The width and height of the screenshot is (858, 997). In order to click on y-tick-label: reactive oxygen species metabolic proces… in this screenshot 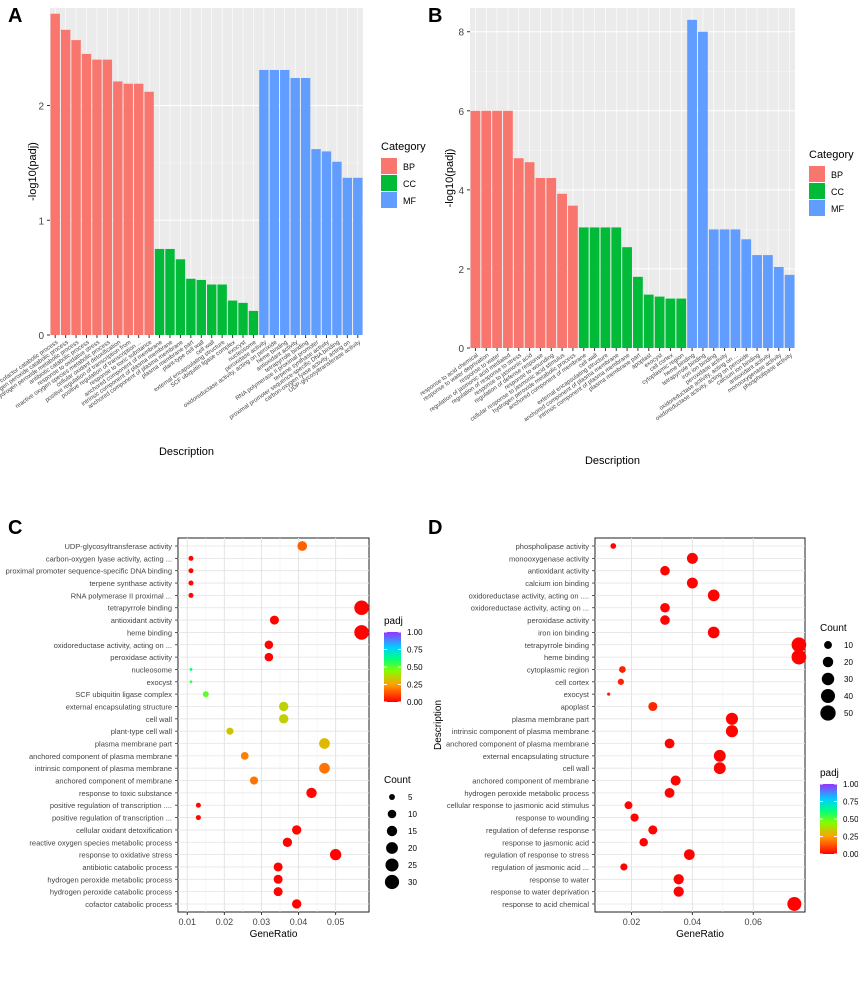, I will do `click(100, 842)`.